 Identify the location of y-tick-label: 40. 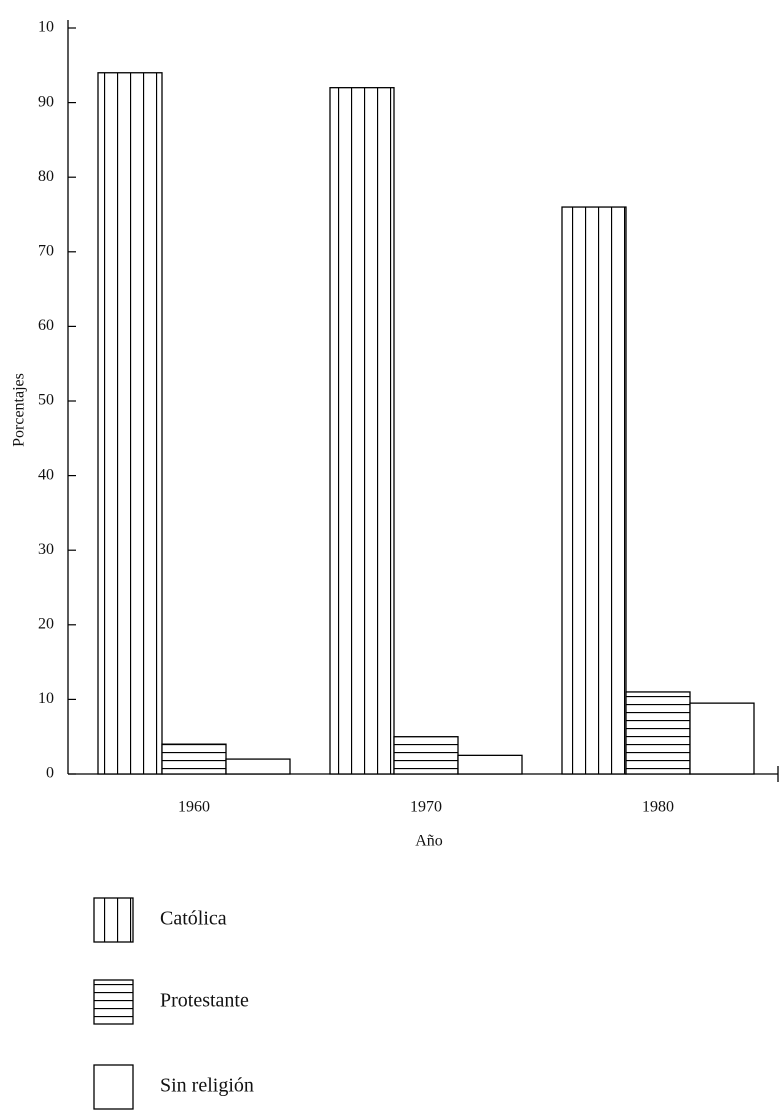
(46, 474).